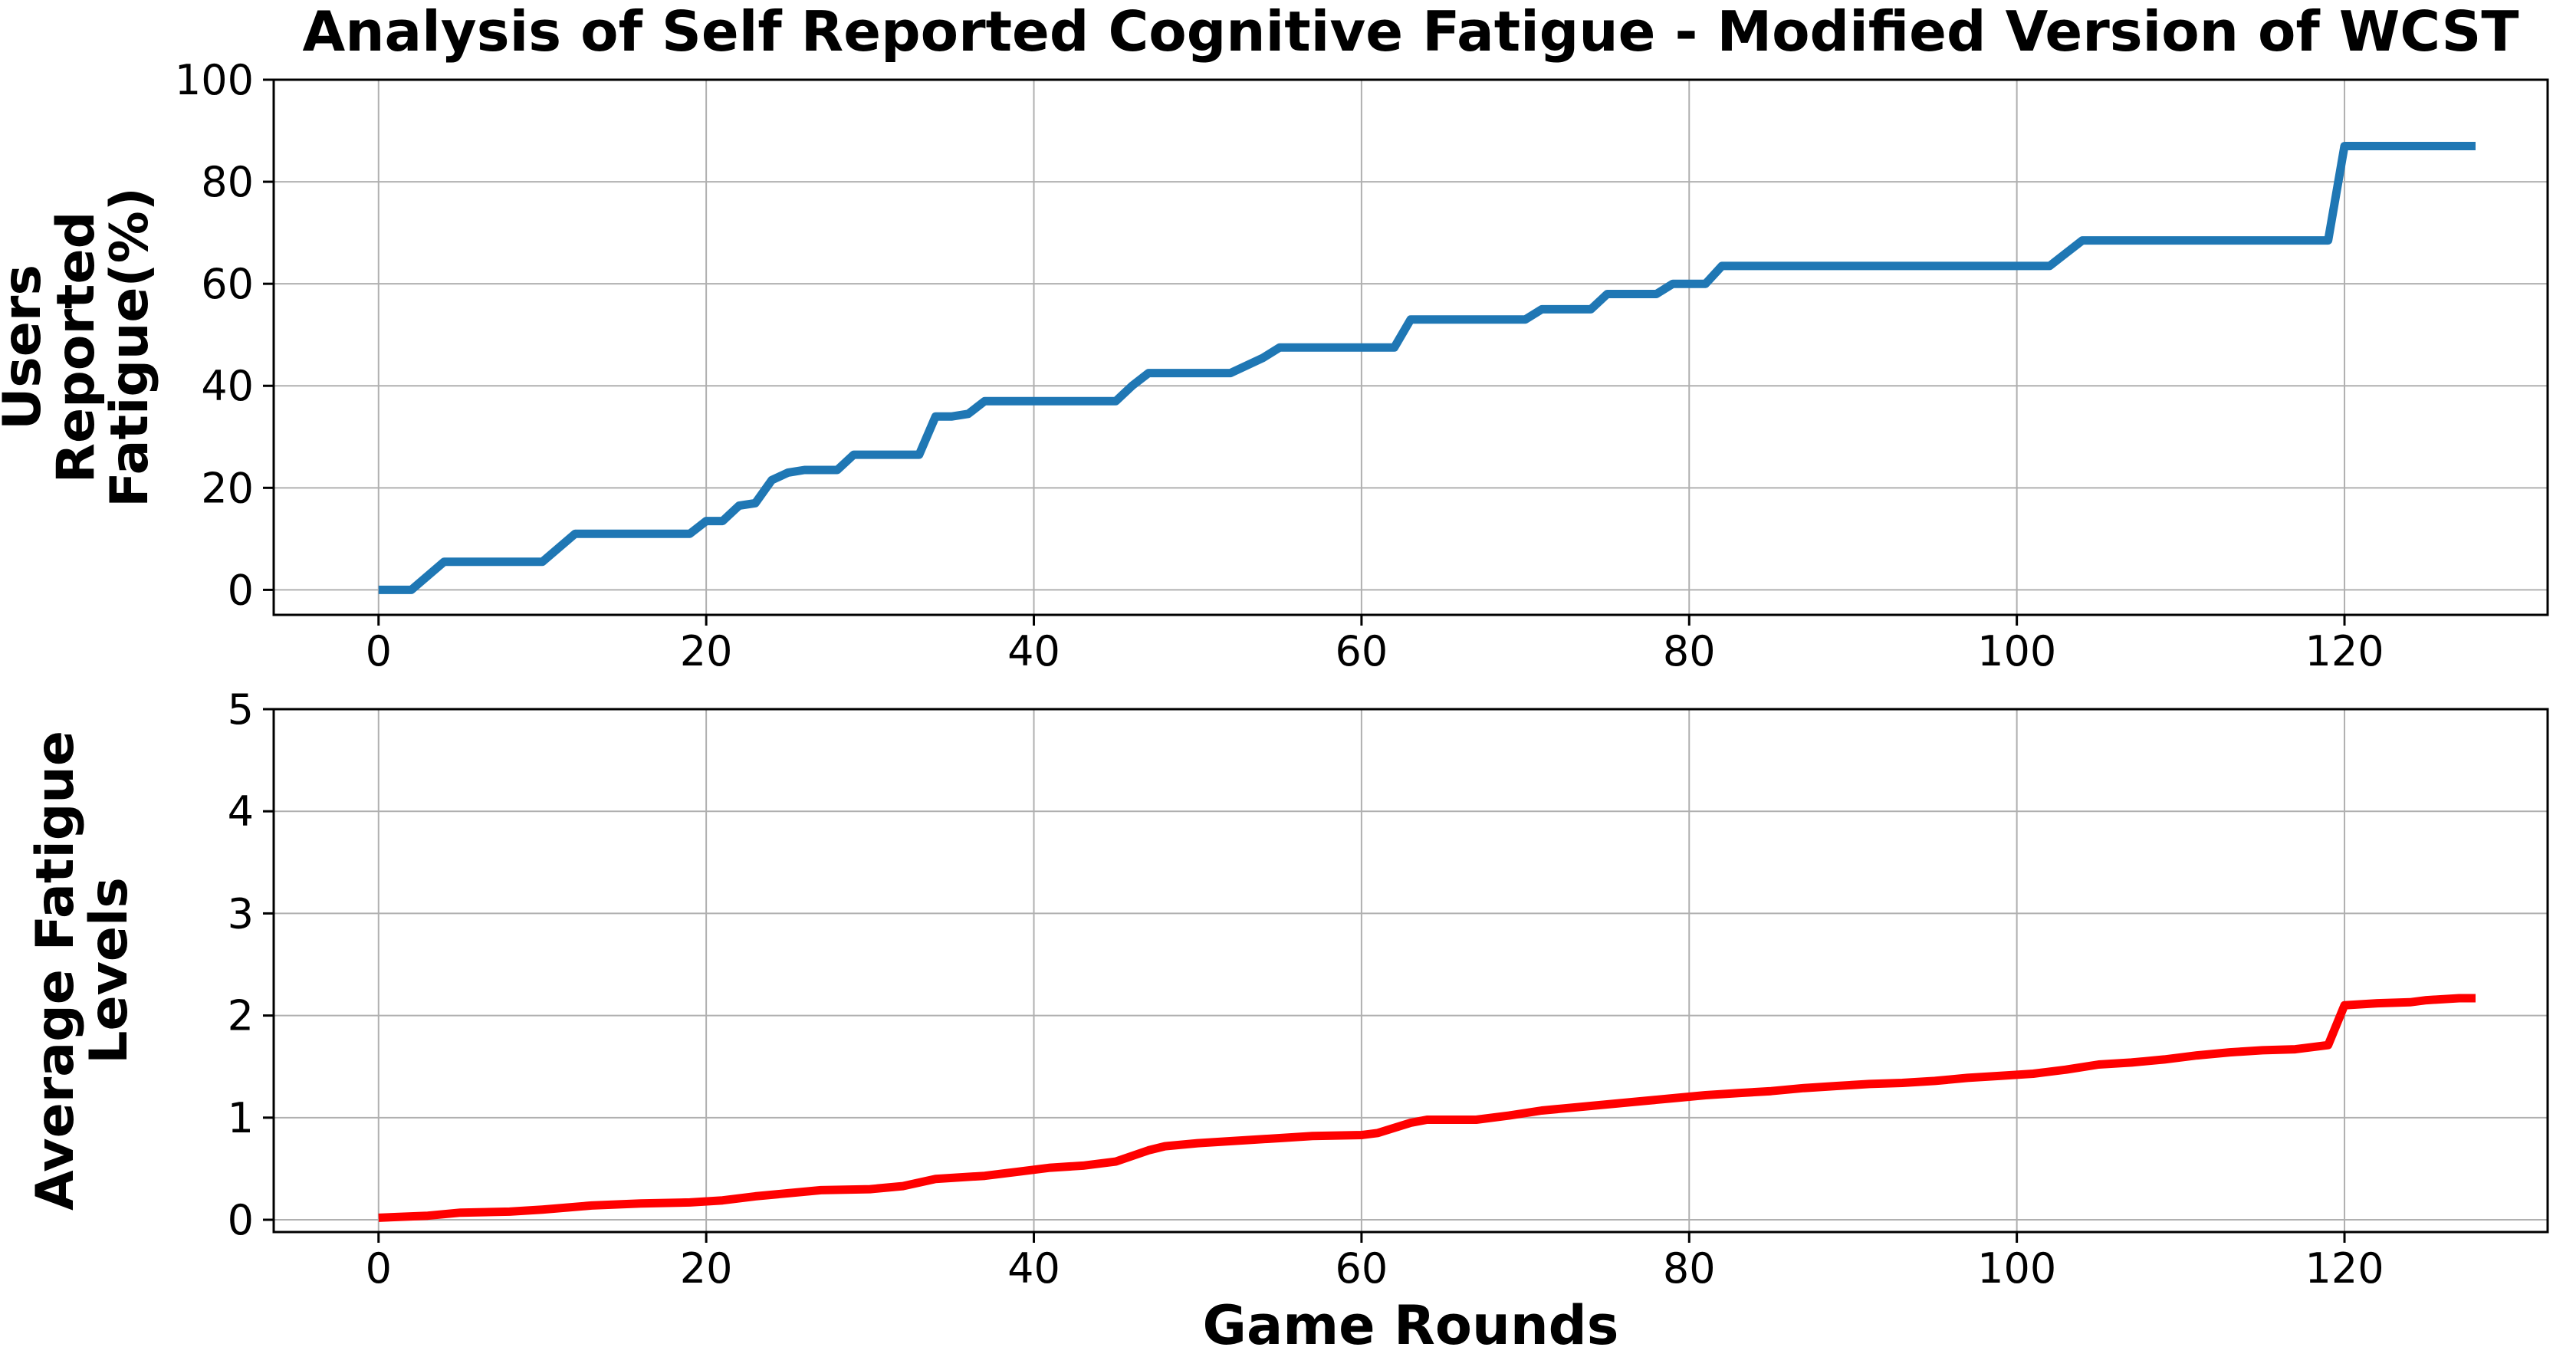 The image size is (2576, 1357). I want to click on y-tick-label: 80, so click(228, 182).